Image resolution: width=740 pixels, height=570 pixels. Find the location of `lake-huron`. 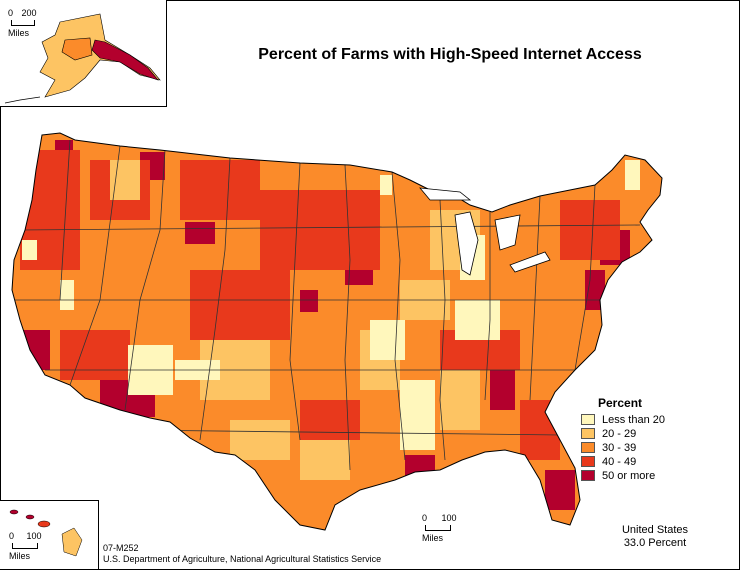

lake-huron is located at coordinates (507, 232).